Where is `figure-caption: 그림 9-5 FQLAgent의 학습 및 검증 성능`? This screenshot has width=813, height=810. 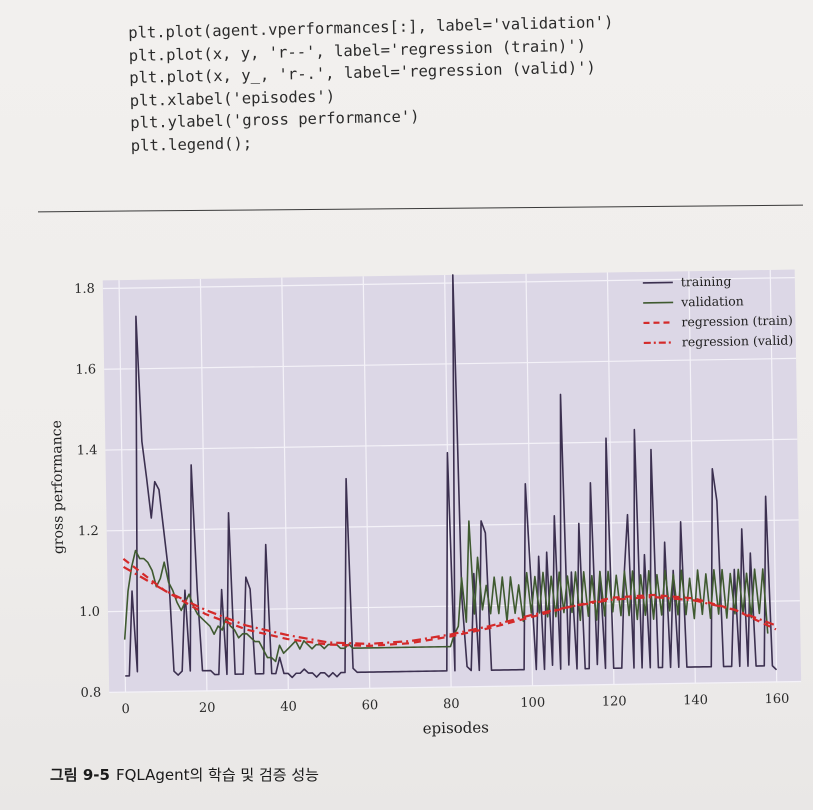 figure-caption: 그림 9-5 FQLAgent의 학습 및 검증 성능 is located at coordinates (184, 774).